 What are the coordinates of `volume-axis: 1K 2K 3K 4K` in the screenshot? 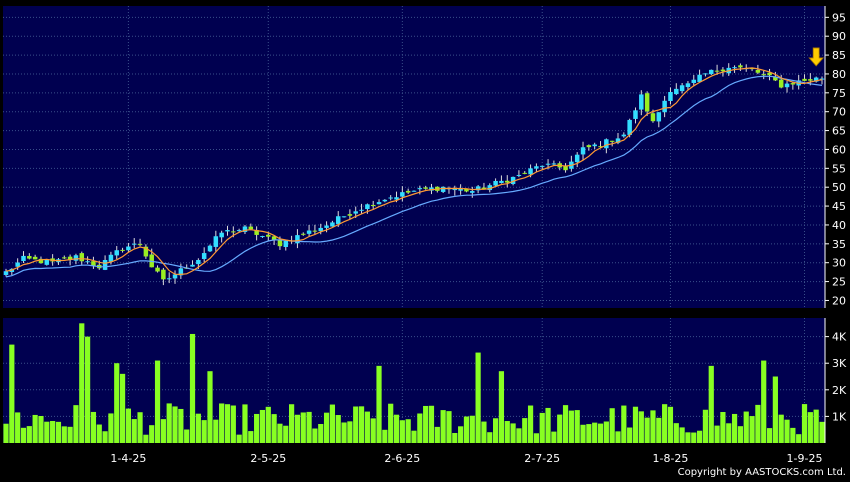 It's located at (835, 380).